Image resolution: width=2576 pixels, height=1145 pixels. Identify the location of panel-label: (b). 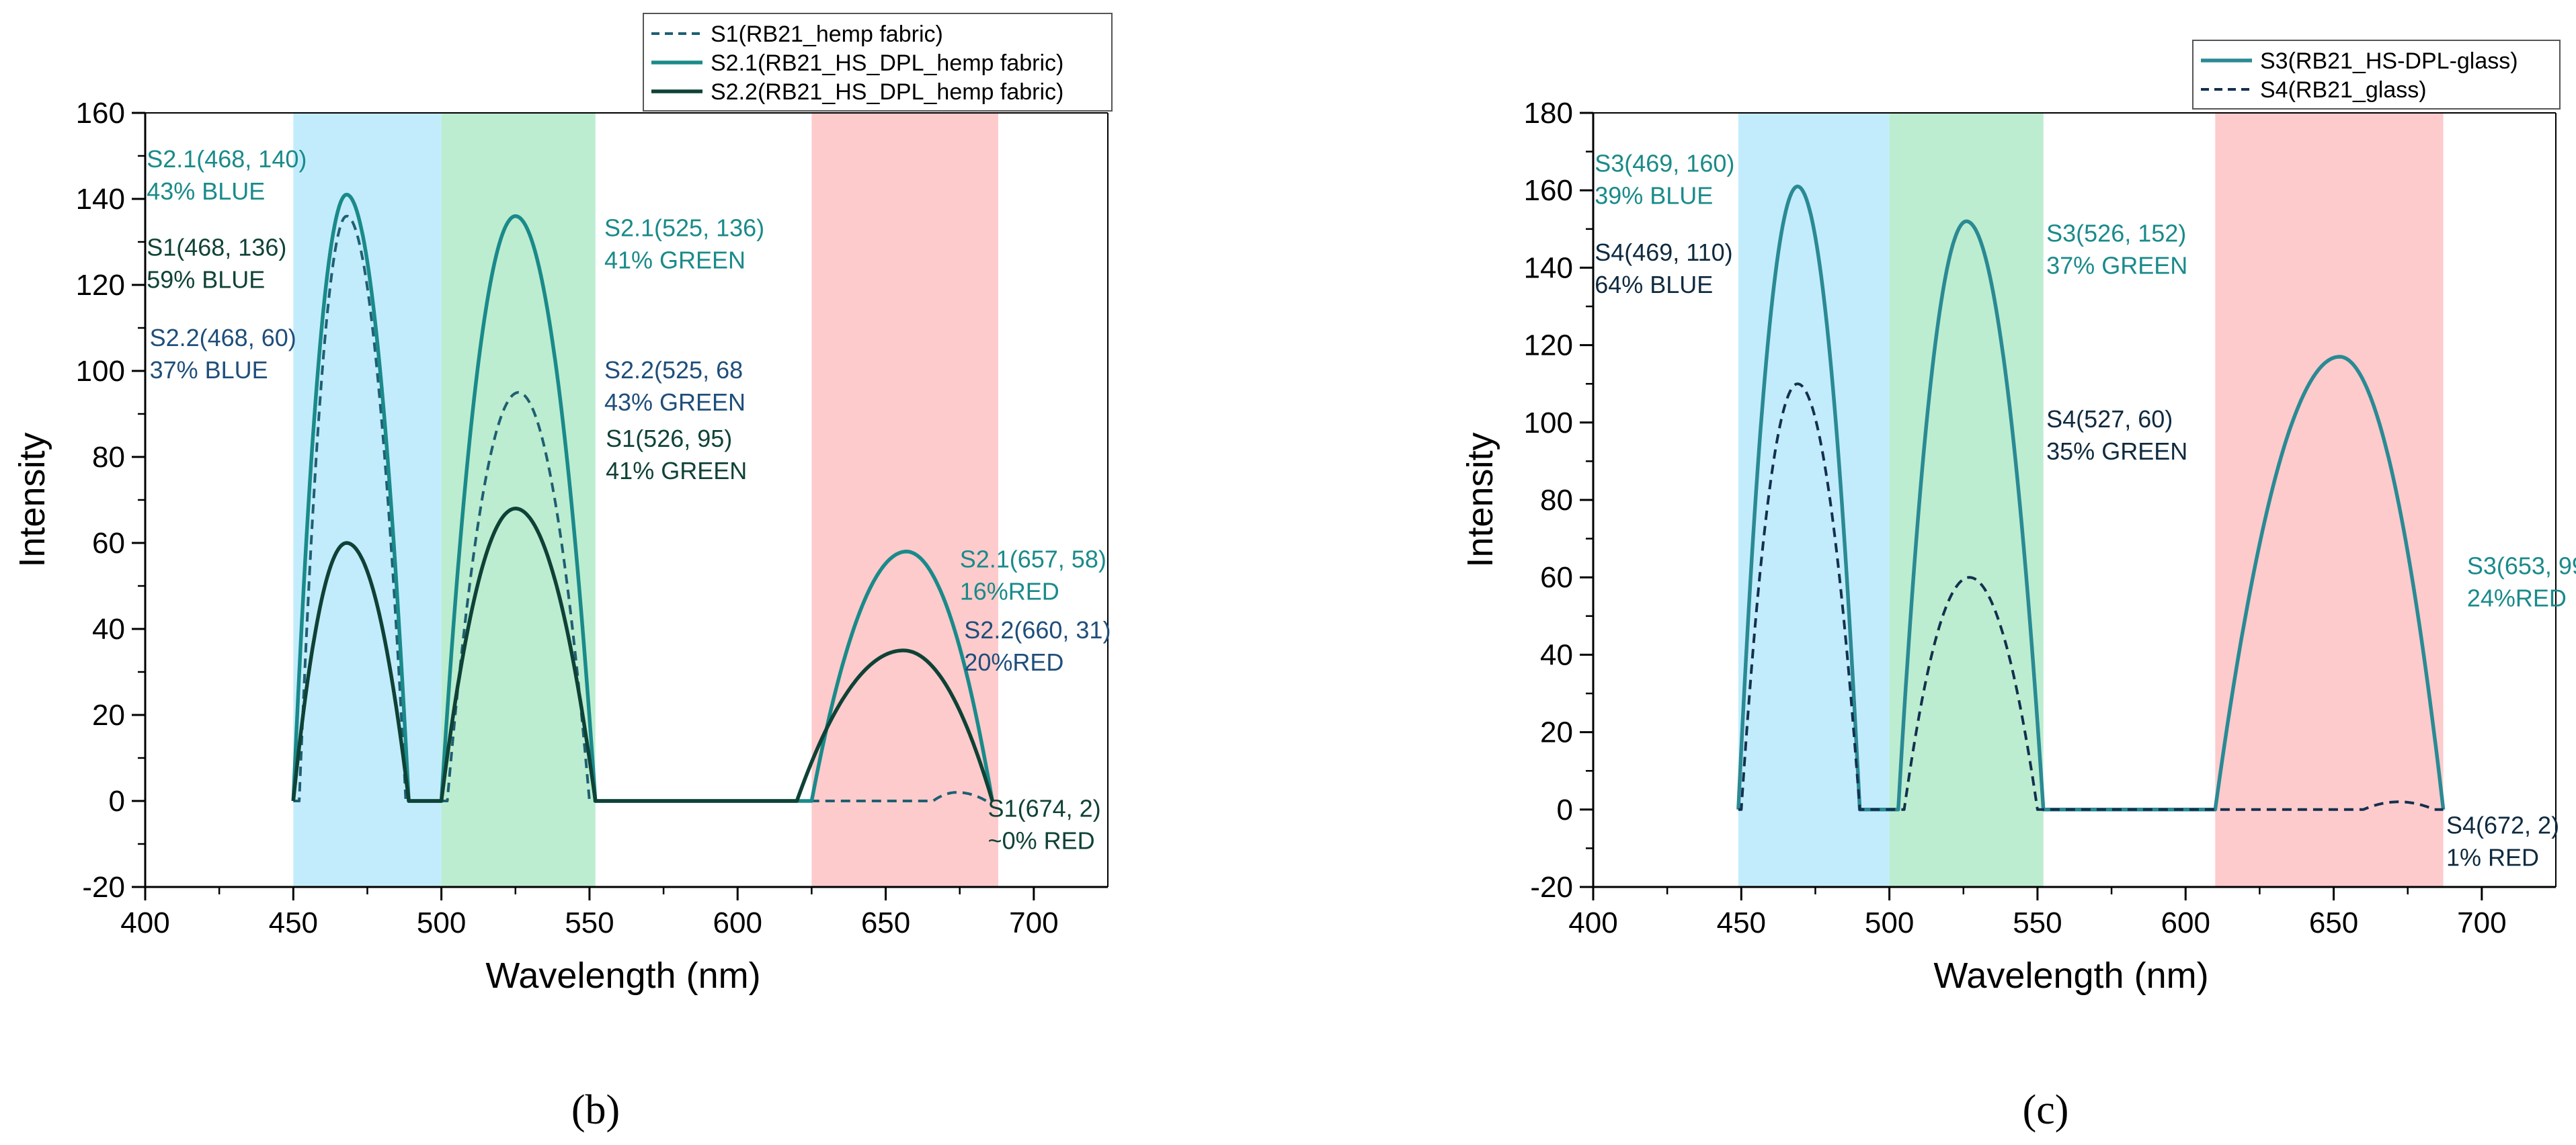
(595, 1110).